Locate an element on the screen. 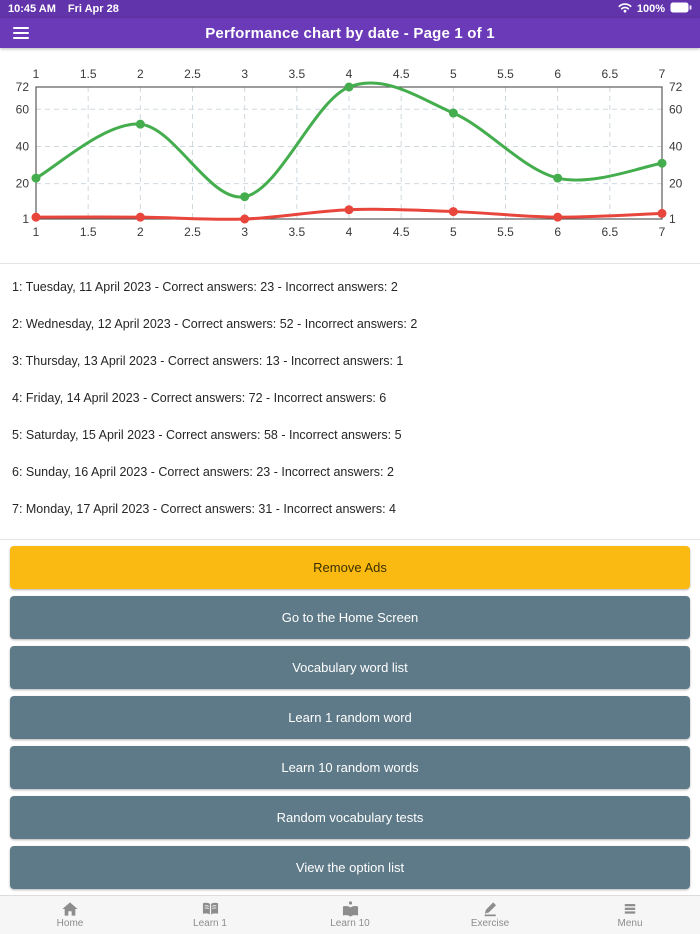 This screenshot has width=700, height=934. battery-icon is located at coordinates (681, 9).